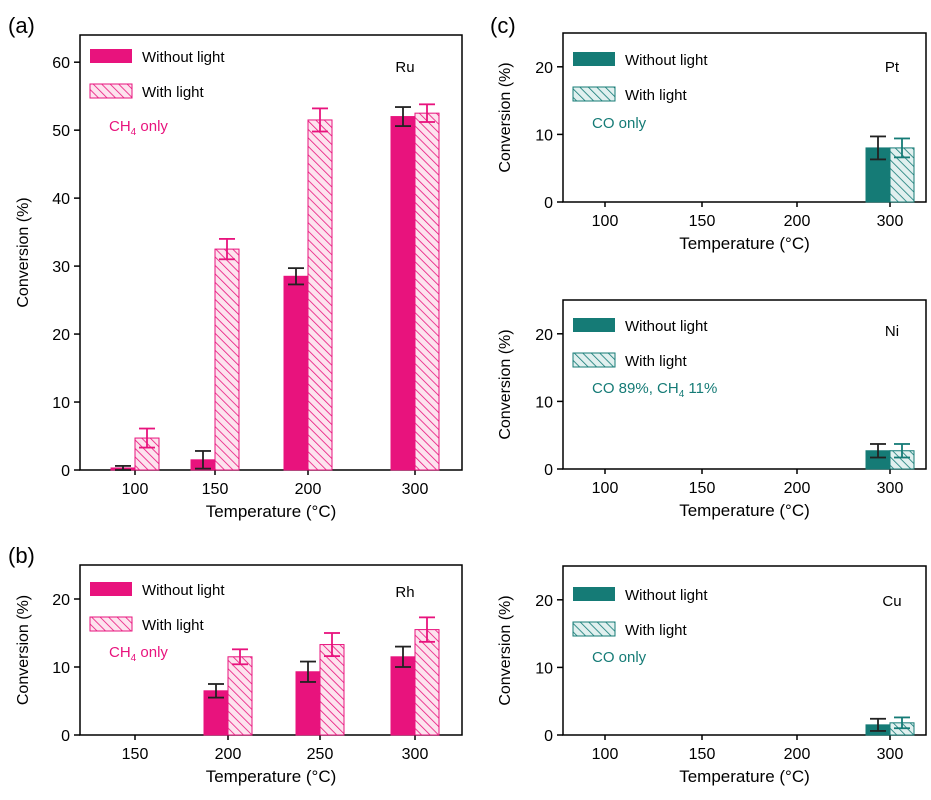 Image resolution: width=931 pixels, height=800 pixels. What do you see at coordinates (892, 67) in the screenshot?
I see `metal-label: Pt` at bounding box center [892, 67].